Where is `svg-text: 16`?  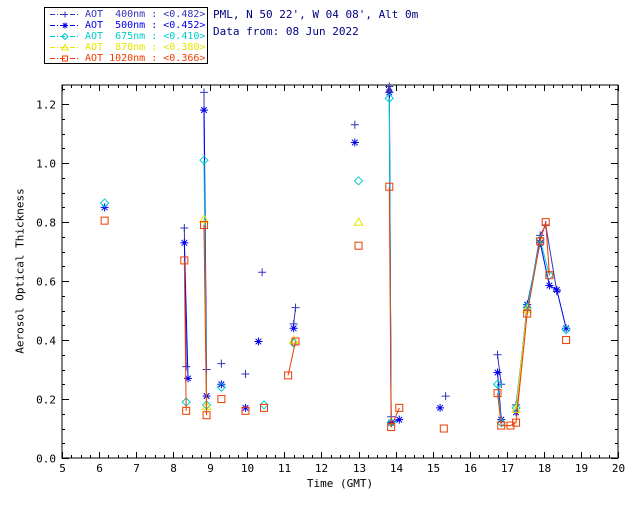
svg-text: 16 is located at coordinates (470, 468).